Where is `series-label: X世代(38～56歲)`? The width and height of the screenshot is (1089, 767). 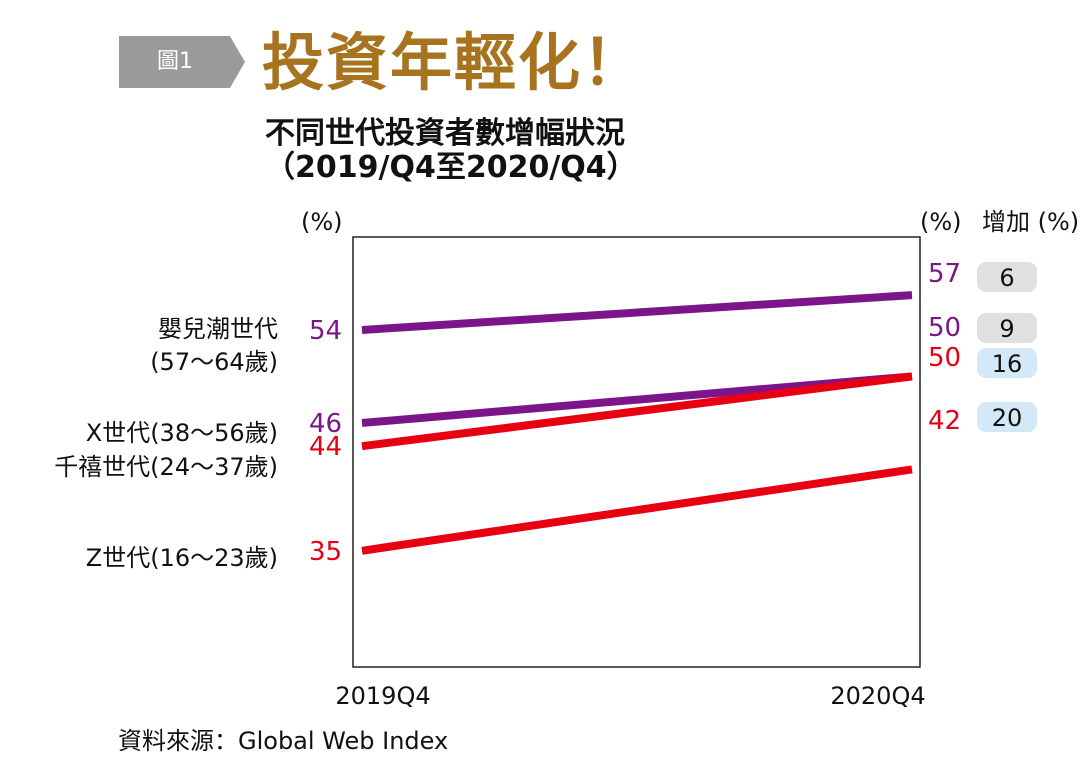
series-label: X世代(38～56歲) is located at coordinates (182, 433).